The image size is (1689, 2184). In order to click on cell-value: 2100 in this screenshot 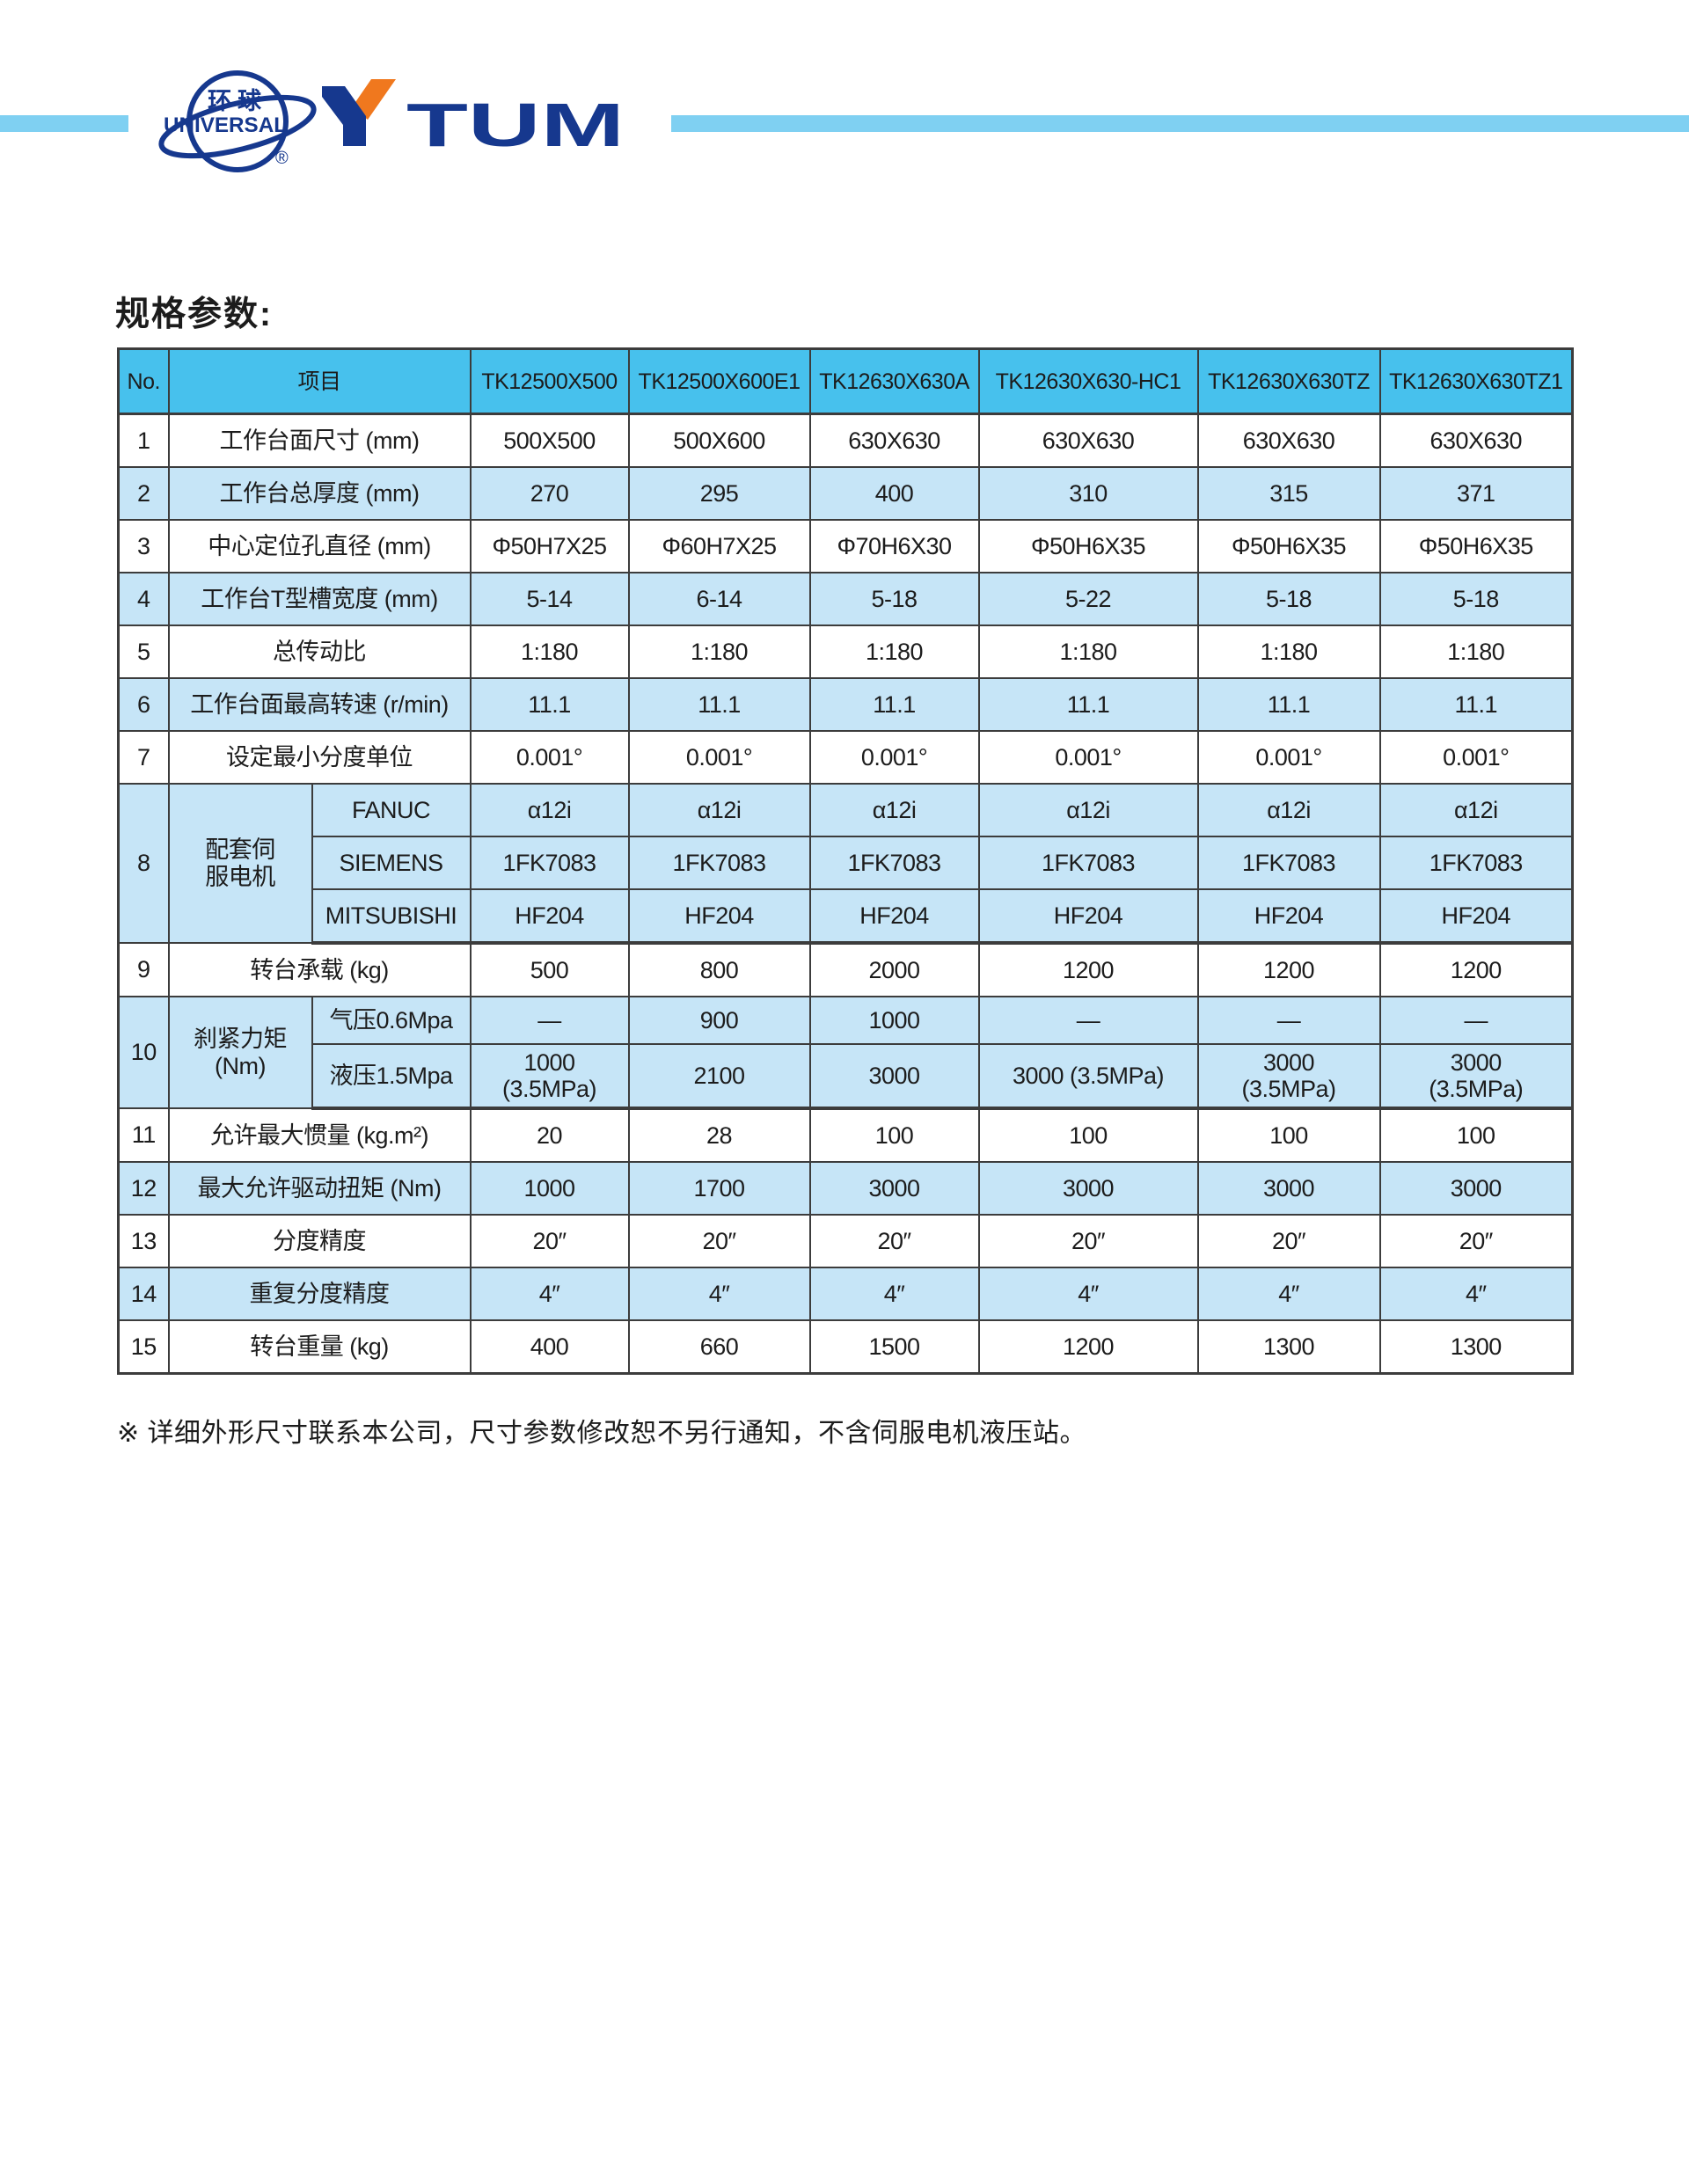, I will do `click(719, 1076)`.